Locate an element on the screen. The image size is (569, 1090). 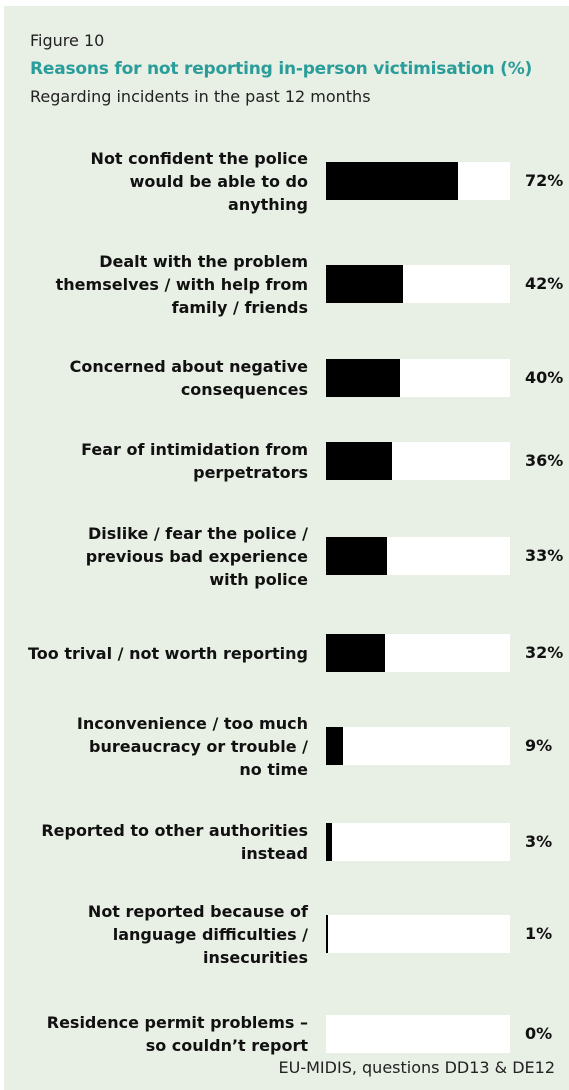
category-label-line: no time is located at coordinates (273, 769).